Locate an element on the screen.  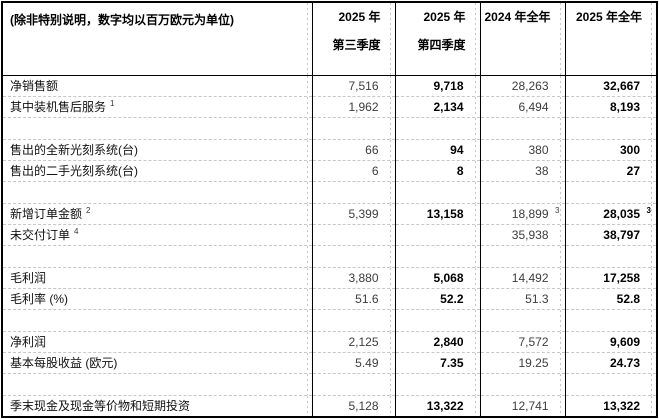
value-cell: 8,193 is located at coordinates (610, 107).